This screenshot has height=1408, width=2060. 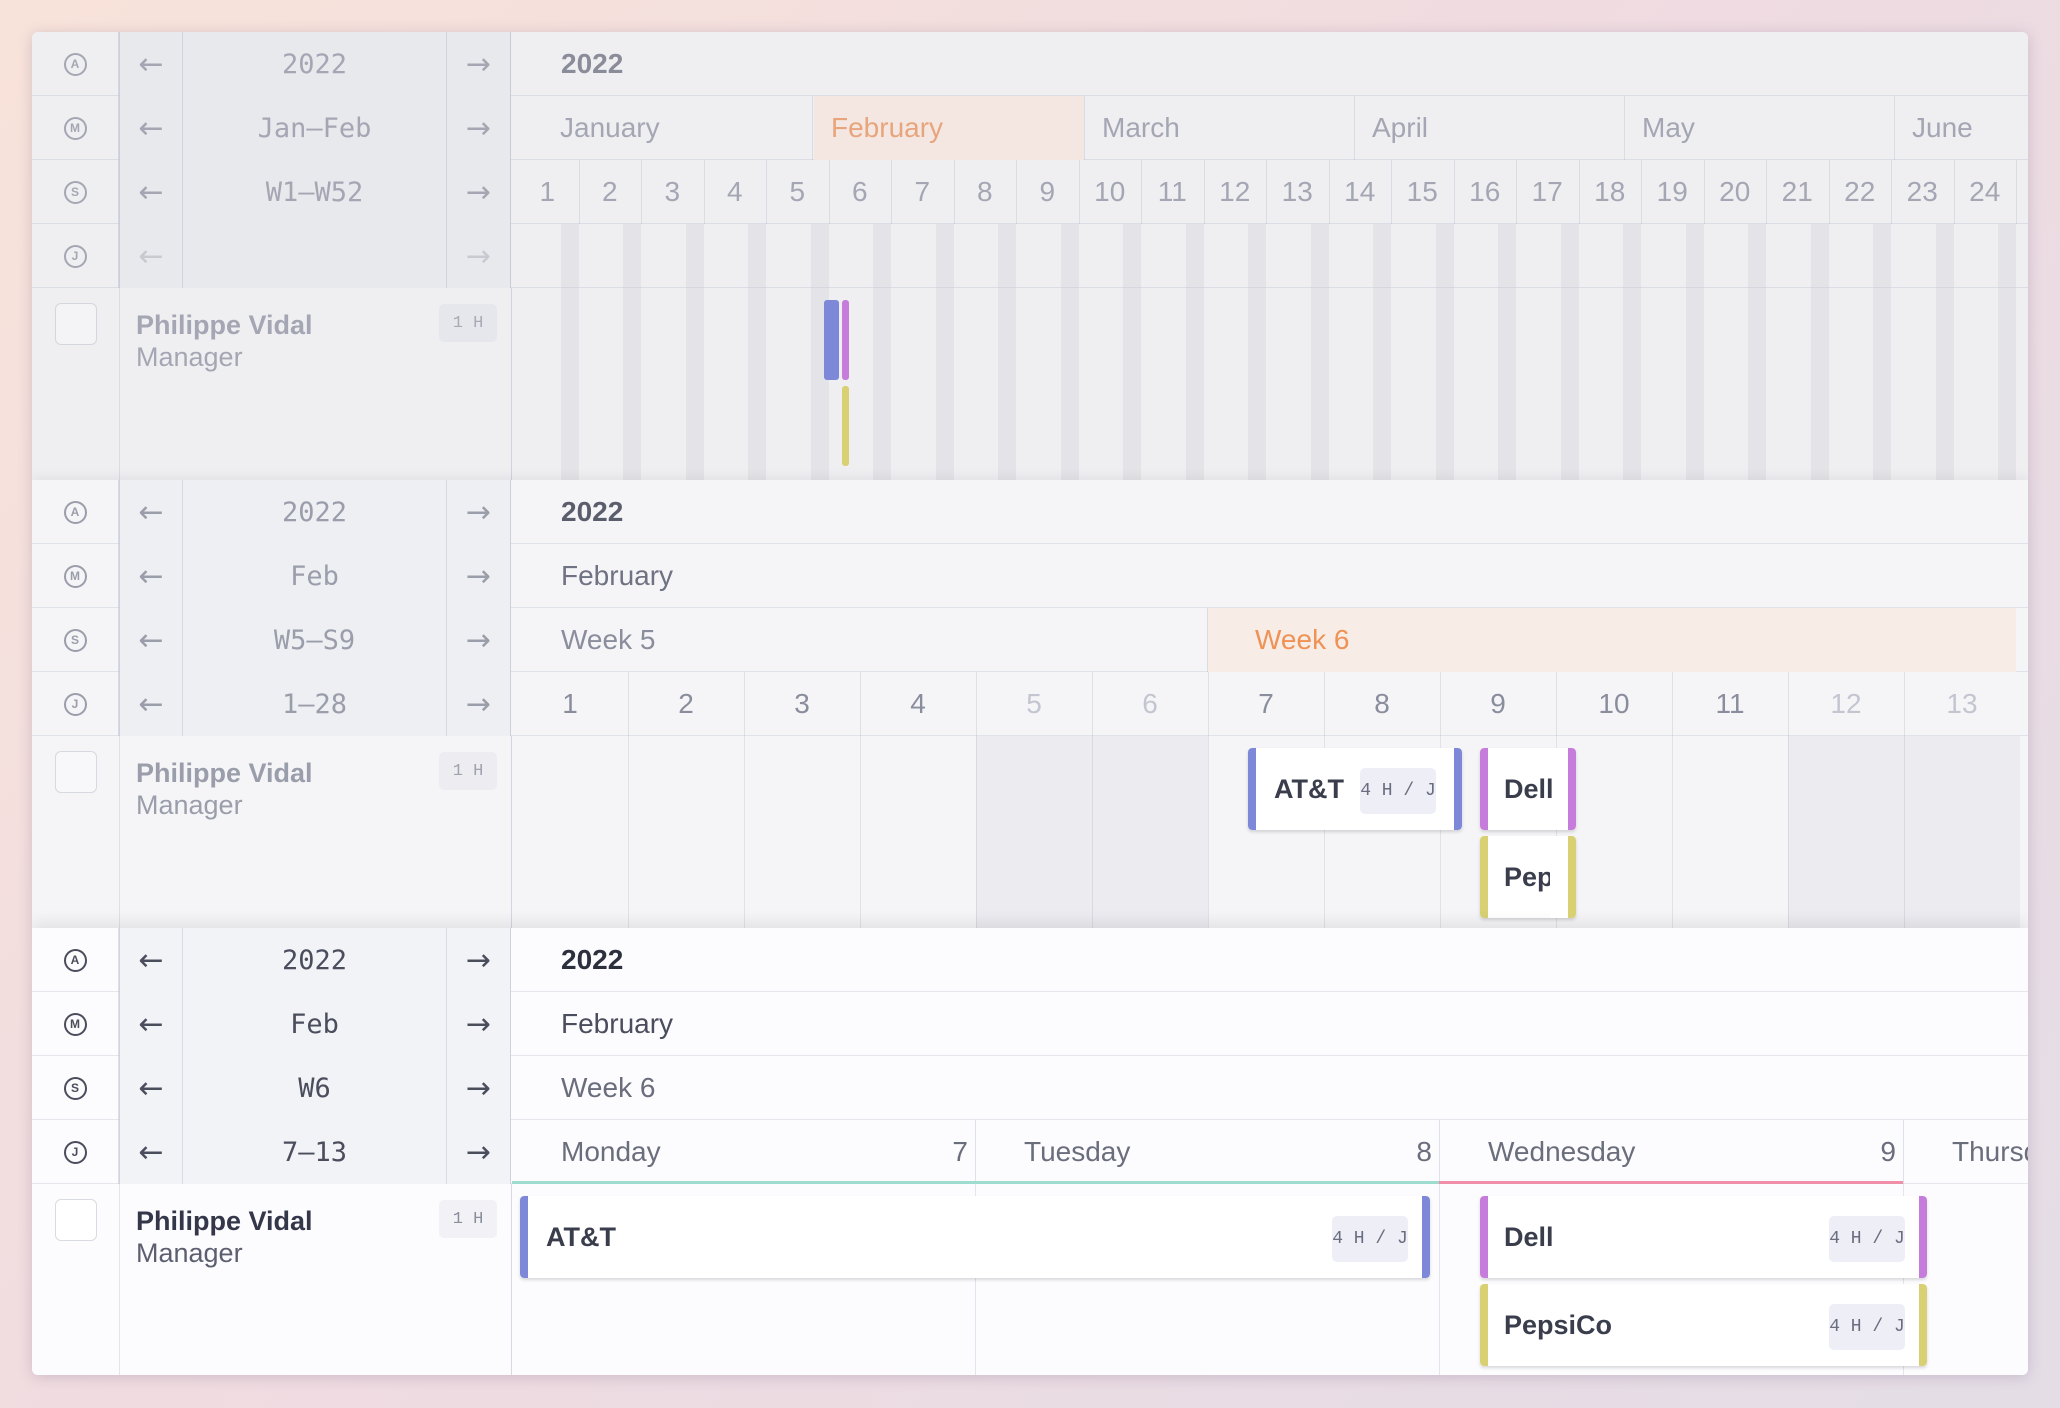 What do you see at coordinates (1846, 703) in the screenshot?
I see `day-number: 12` at bounding box center [1846, 703].